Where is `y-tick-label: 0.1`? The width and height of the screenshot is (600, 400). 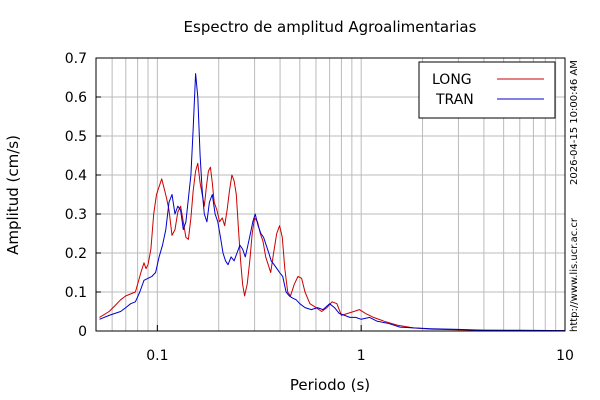
y-tick-label: 0.1 is located at coordinates (76, 293).